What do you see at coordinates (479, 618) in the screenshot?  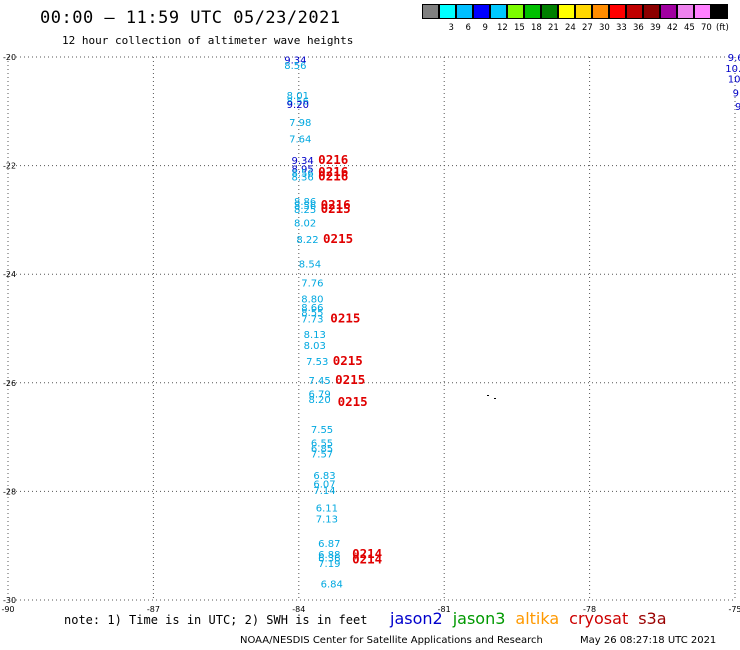 I see `mission-jason3: jason3` at bounding box center [479, 618].